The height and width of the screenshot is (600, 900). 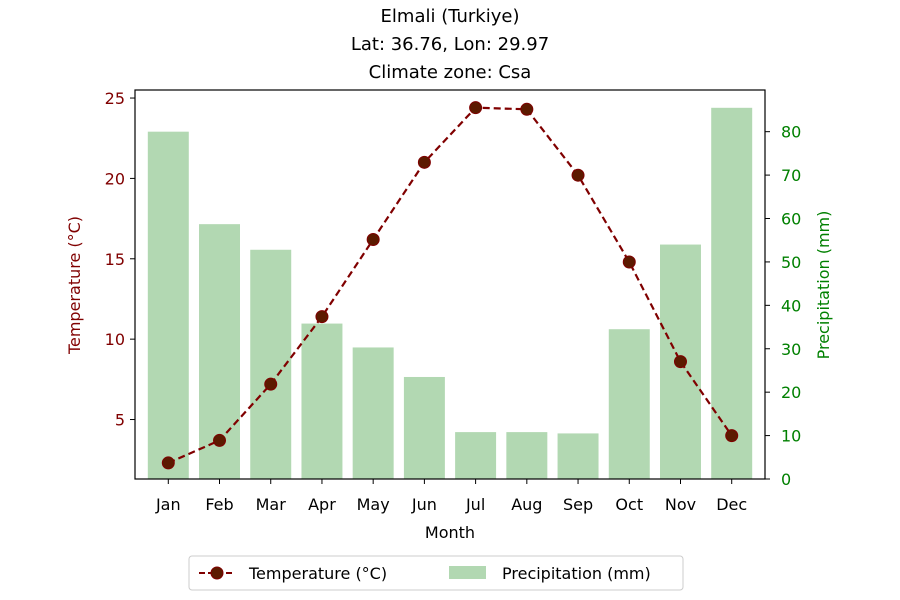 What do you see at coordinates (526, 504) in the screenshot?
I see `x-tick-label: Aug` at bounding box center [526, 504].